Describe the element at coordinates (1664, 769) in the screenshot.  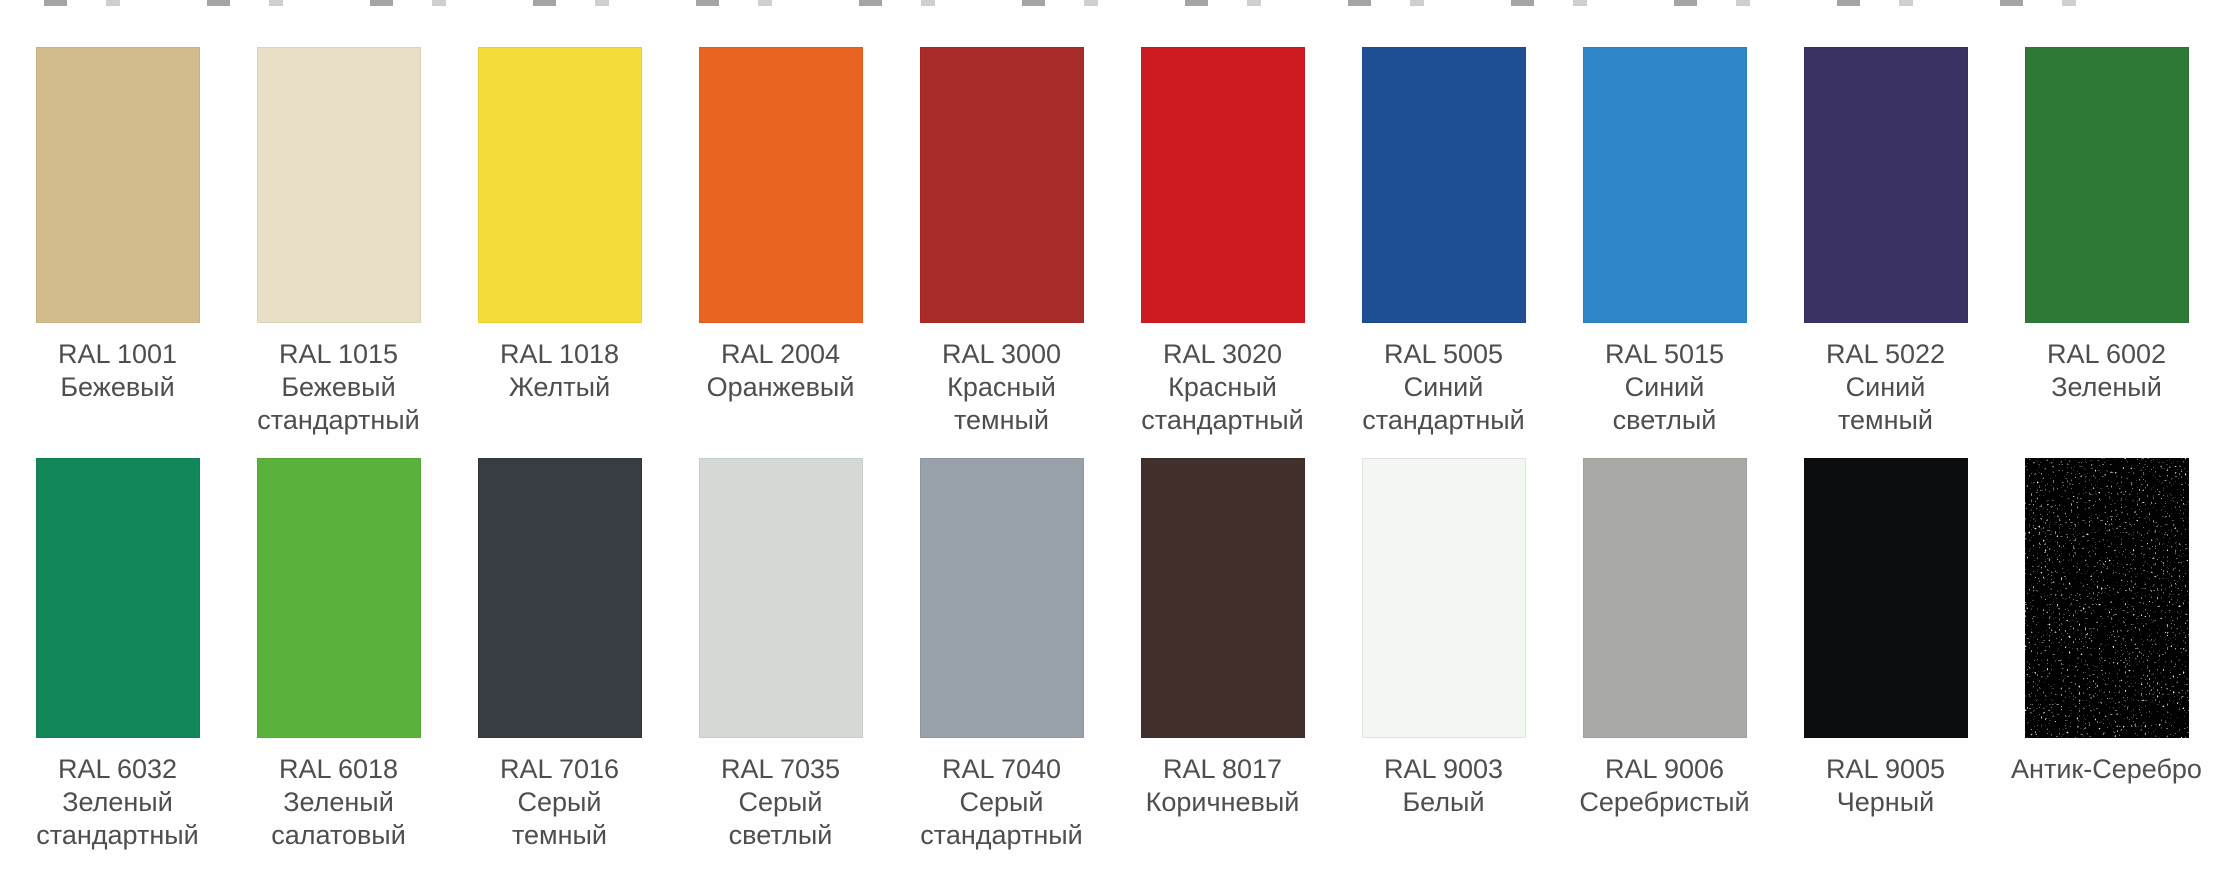
I see `swatch-code-line: RAL 9006` at that location.